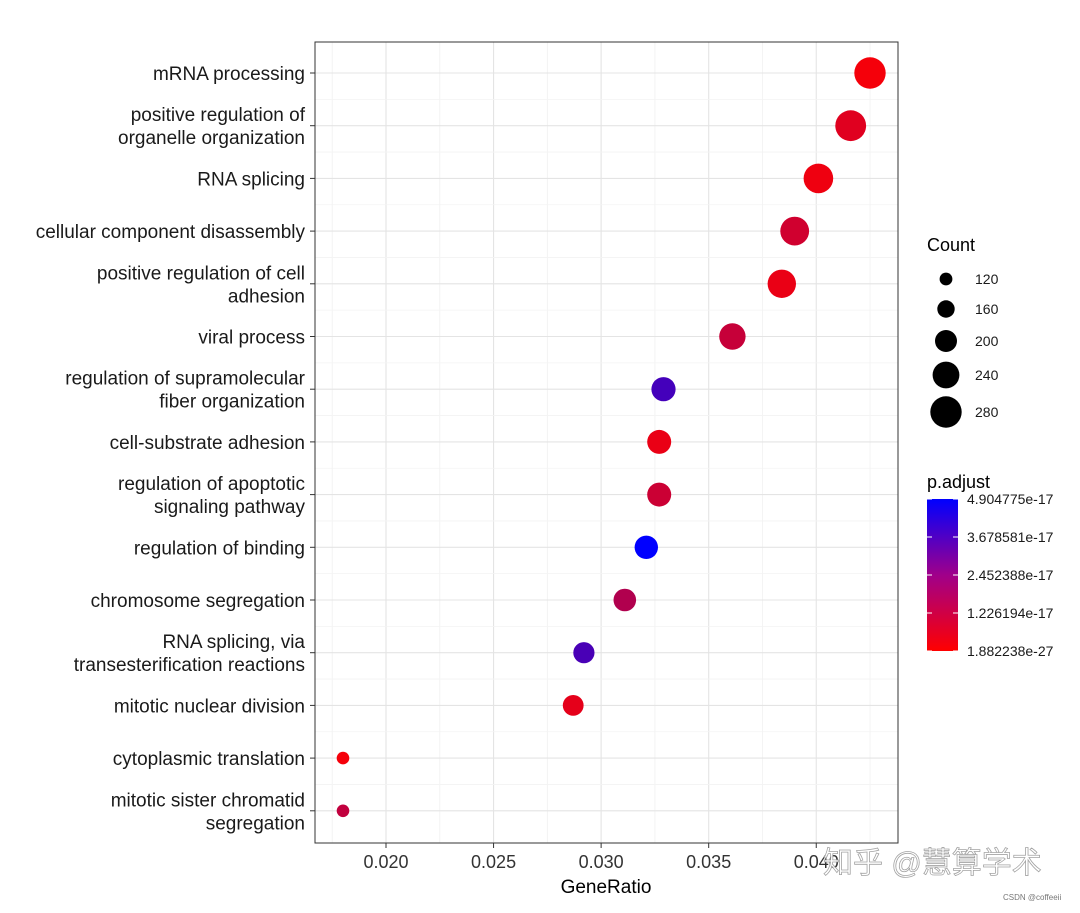 The width and height of the screenshot is (1080, 913). What do you see at coordinates (266, 296) in the screenshot?
I see `y-tick-label: adhesion` at bounding box center [266, 296].